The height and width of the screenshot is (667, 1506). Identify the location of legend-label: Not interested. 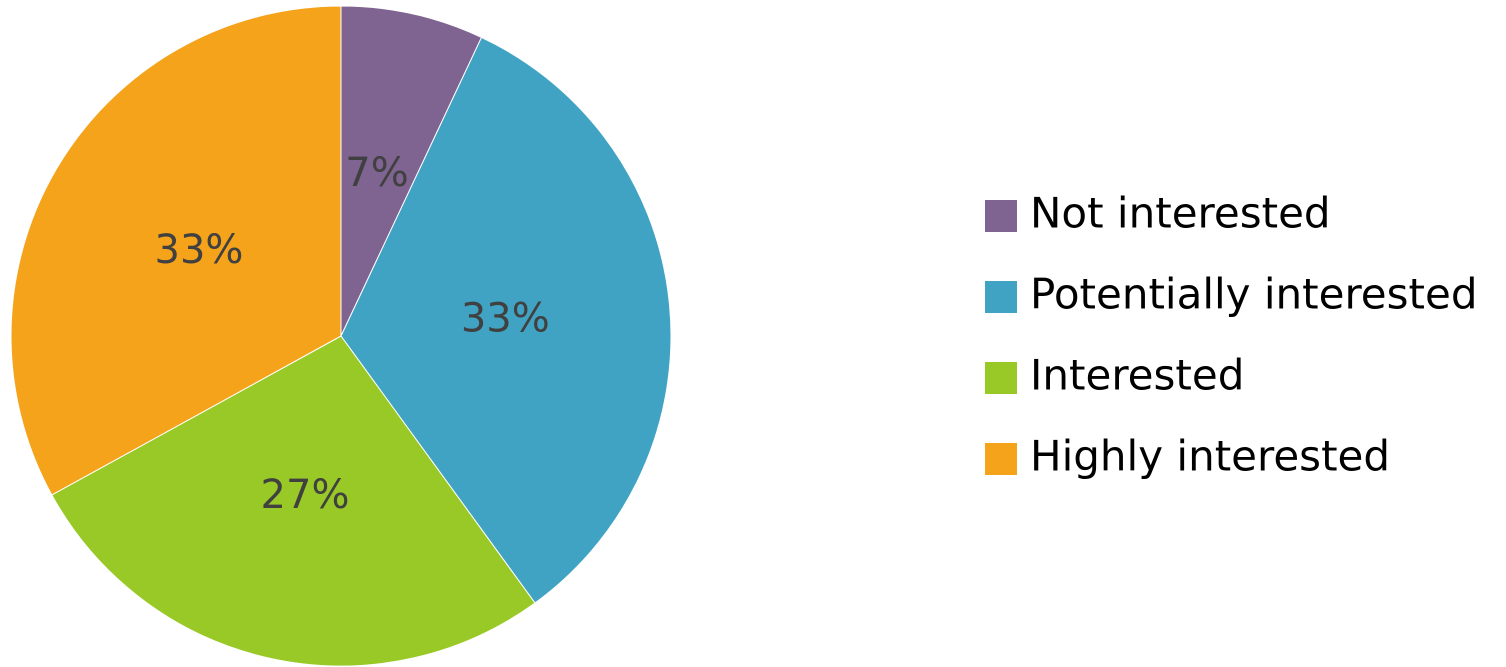
(1180, 213).